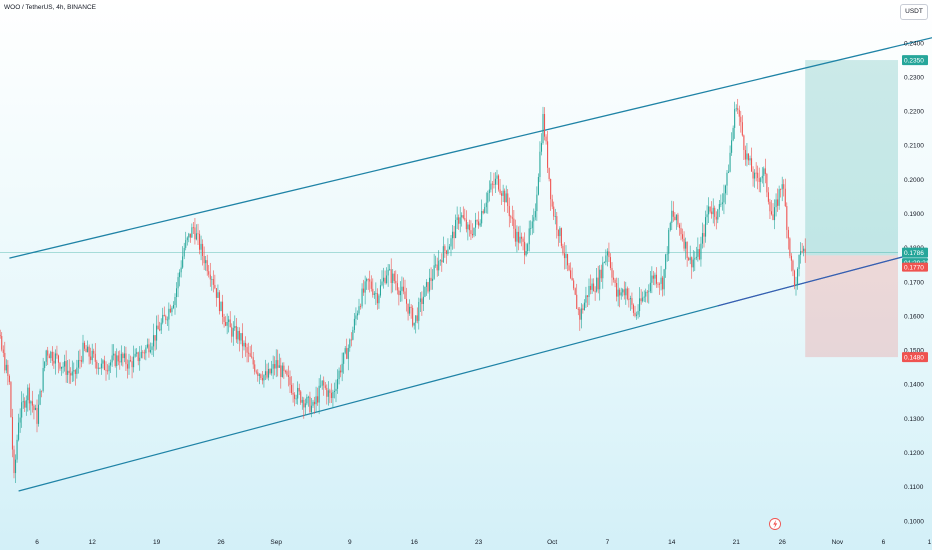 Image resolution: width=932 pixels, height=550 pixels. I want to click on time-tick-label: 6, so click(884, 542).